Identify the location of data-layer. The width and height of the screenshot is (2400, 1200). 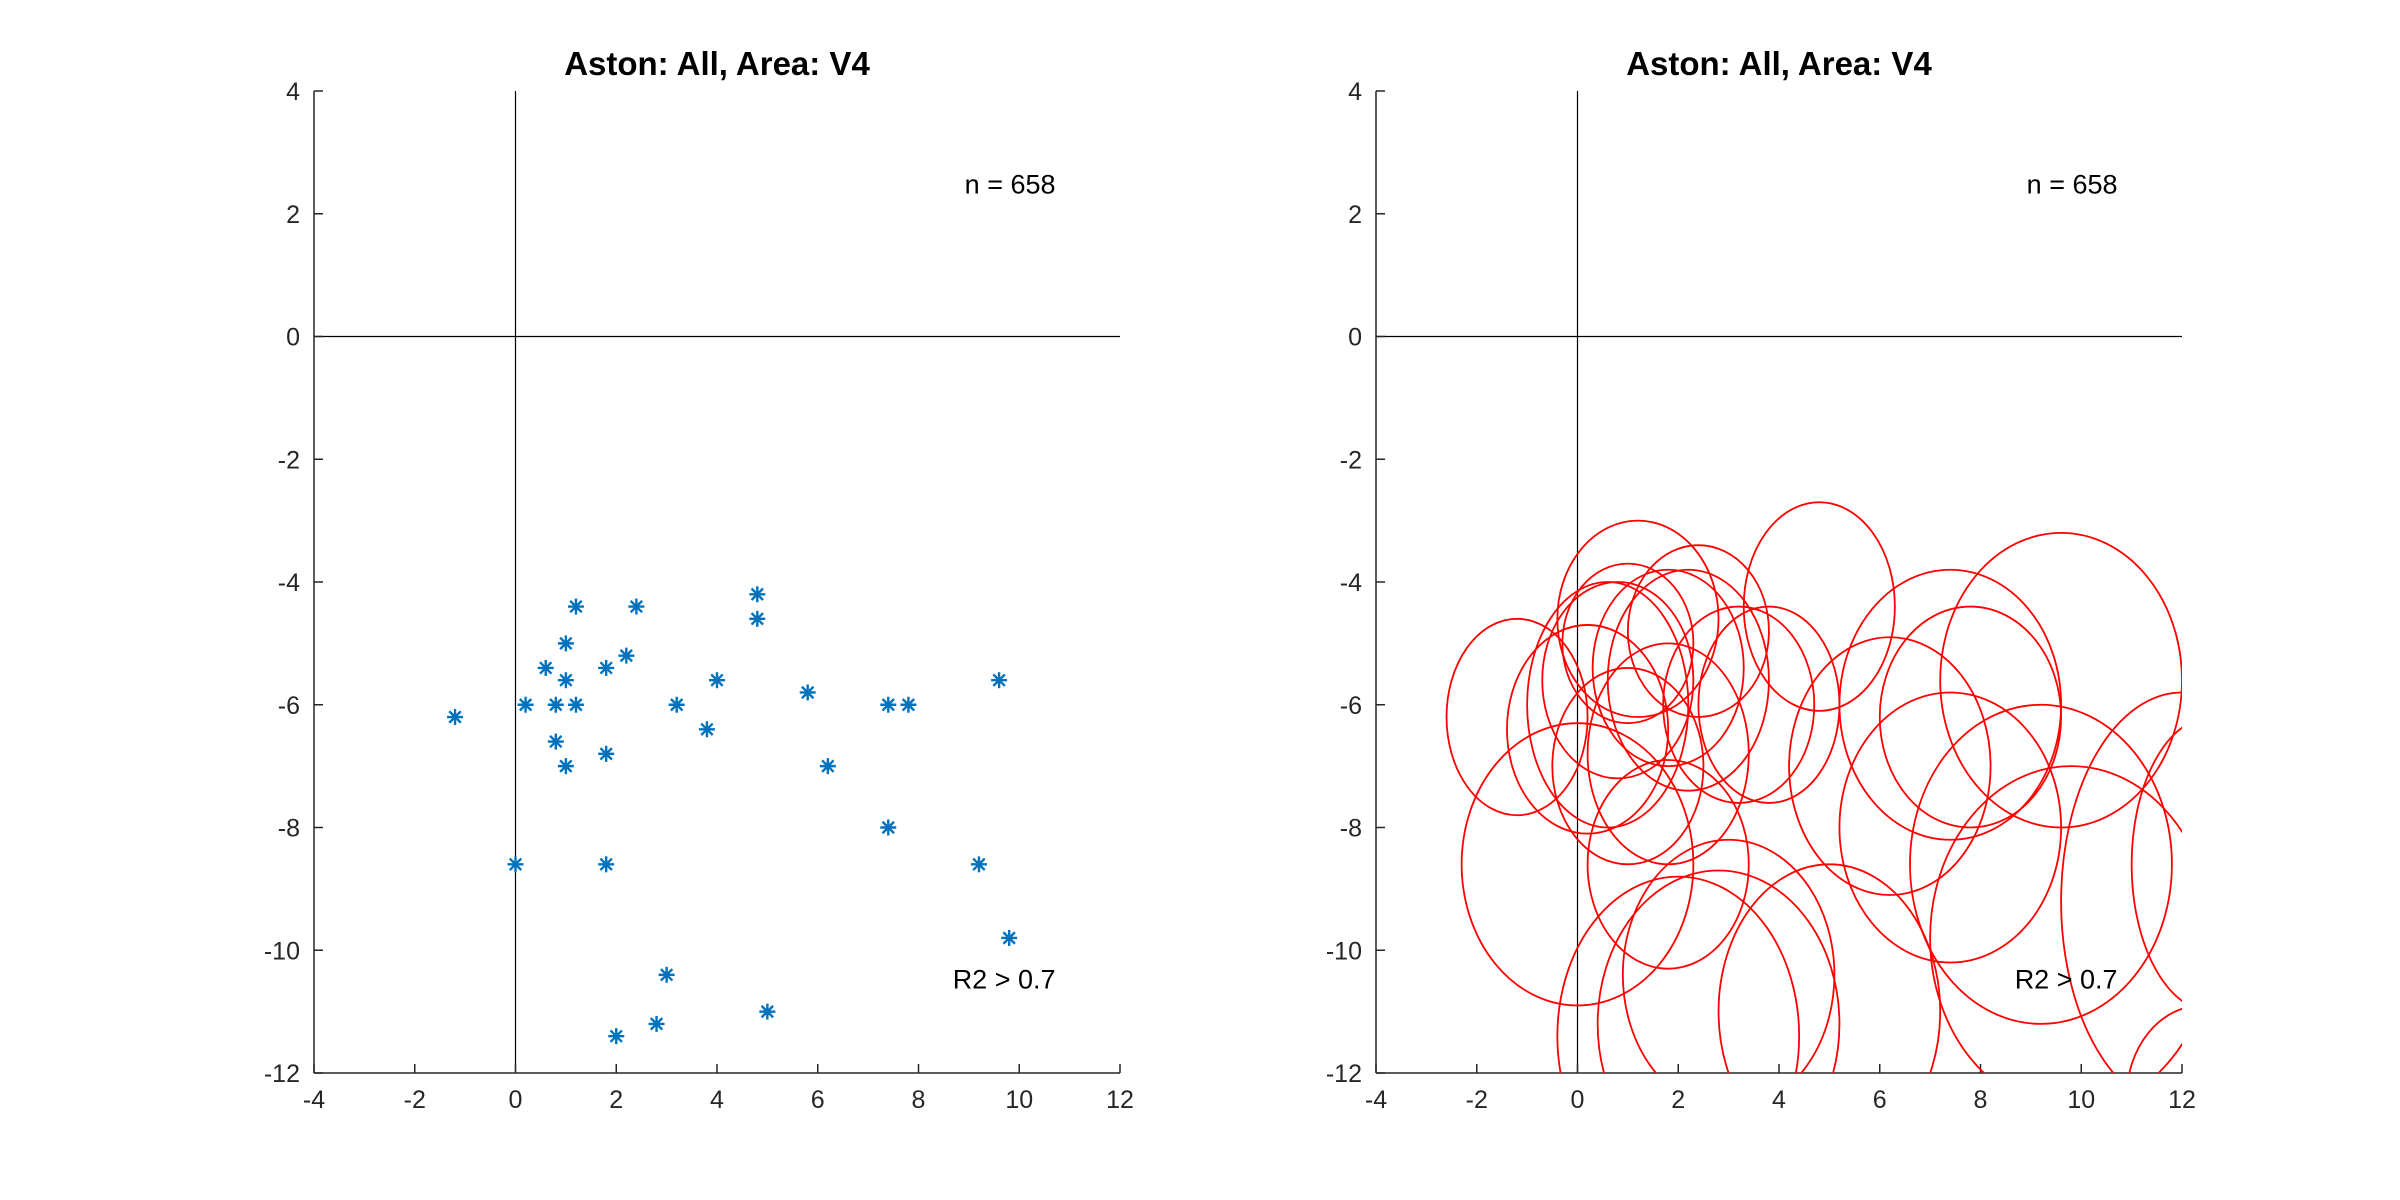
(1813, 787).